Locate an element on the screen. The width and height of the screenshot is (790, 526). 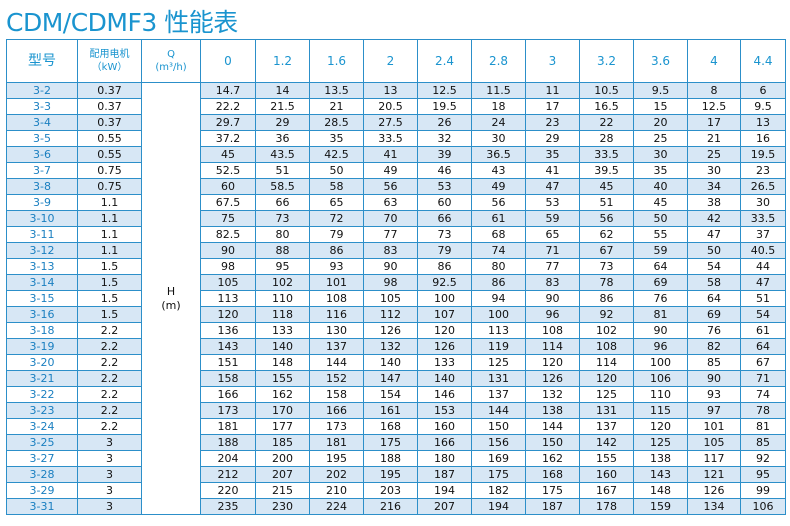
head-value-cell: 230 is located at coordinates (282, 506).